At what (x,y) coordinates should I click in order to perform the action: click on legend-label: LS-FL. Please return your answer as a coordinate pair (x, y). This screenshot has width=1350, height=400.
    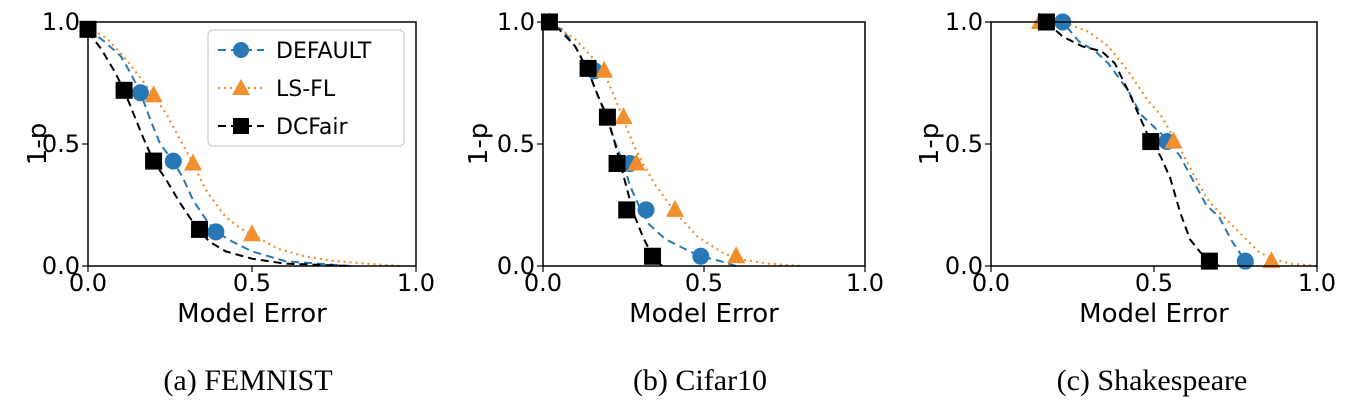
    Looking at the image, I should click on (306, 89).